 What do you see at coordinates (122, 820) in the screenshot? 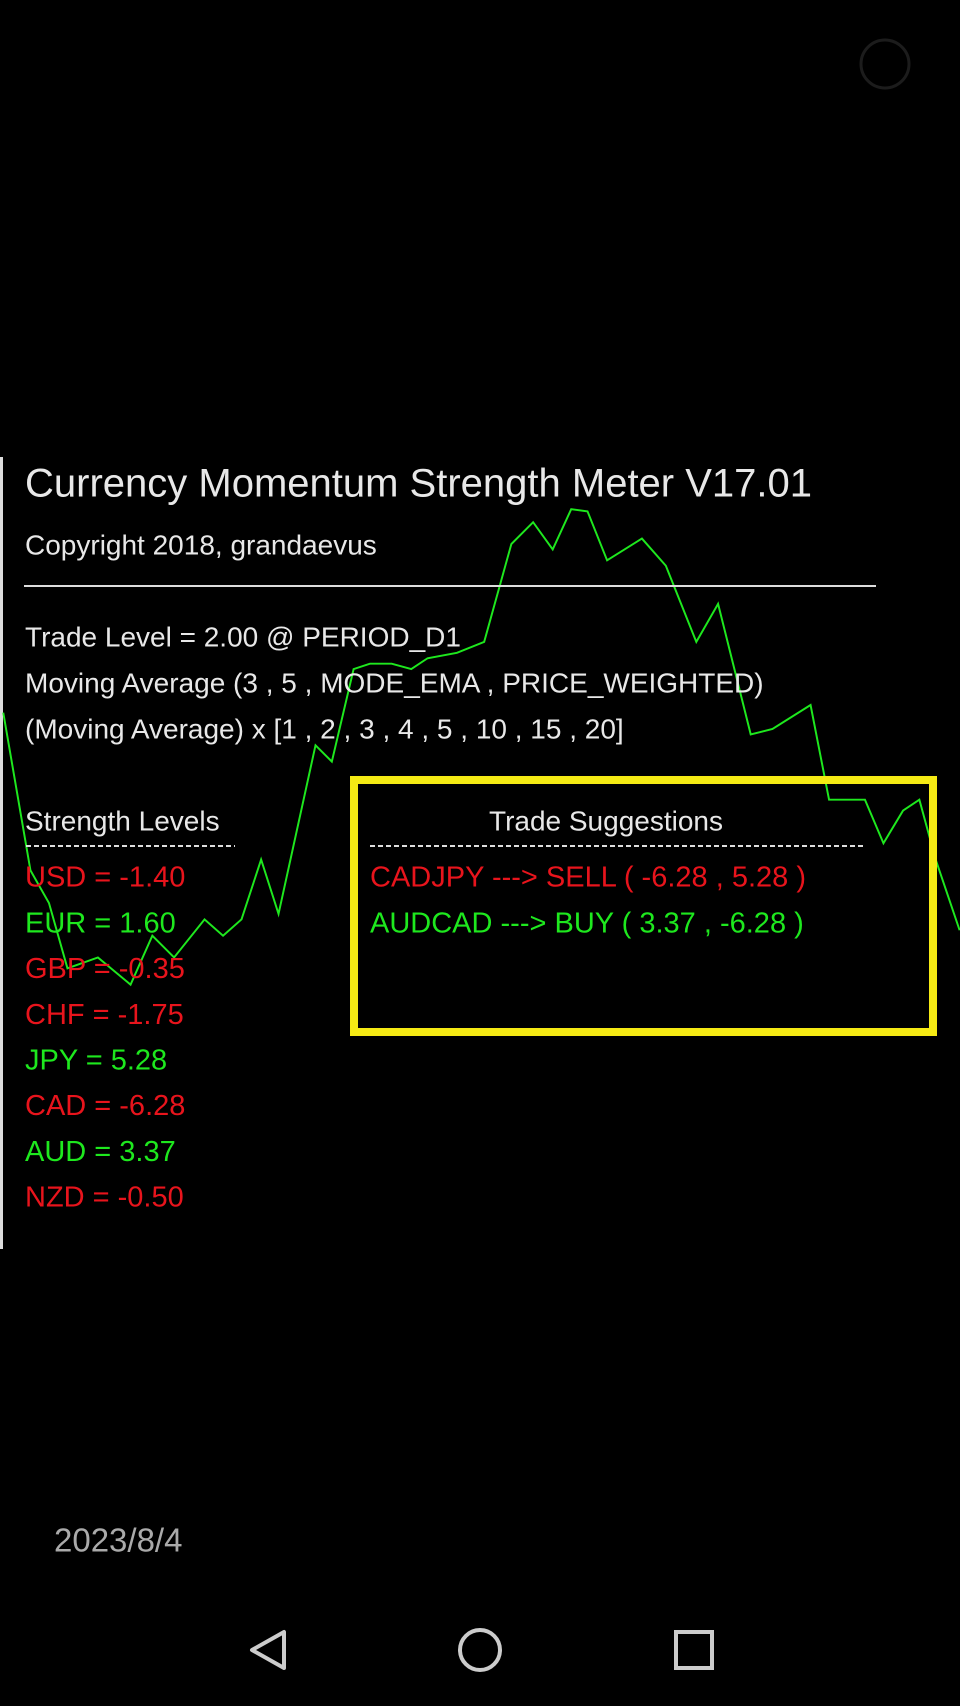
I see `strength-heading: Strength Levels` at bounding box center [122, 820].